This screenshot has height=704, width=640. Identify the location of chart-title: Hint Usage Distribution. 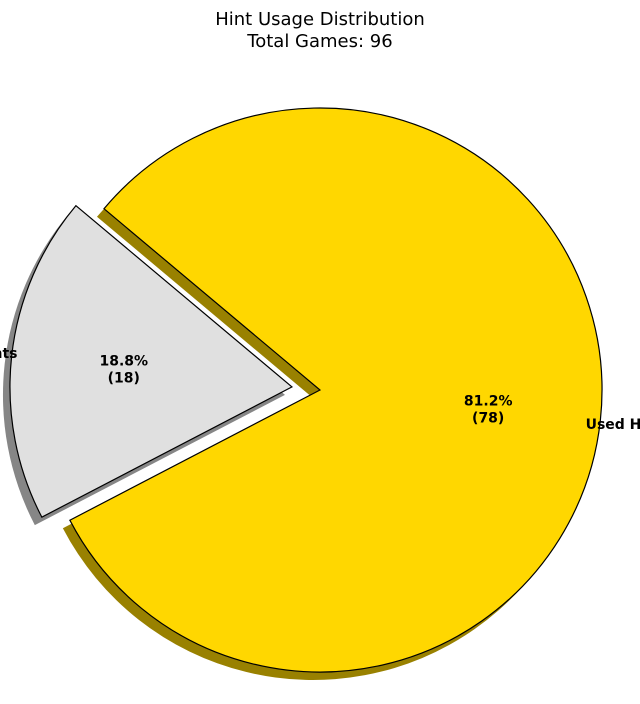
(320, 19).